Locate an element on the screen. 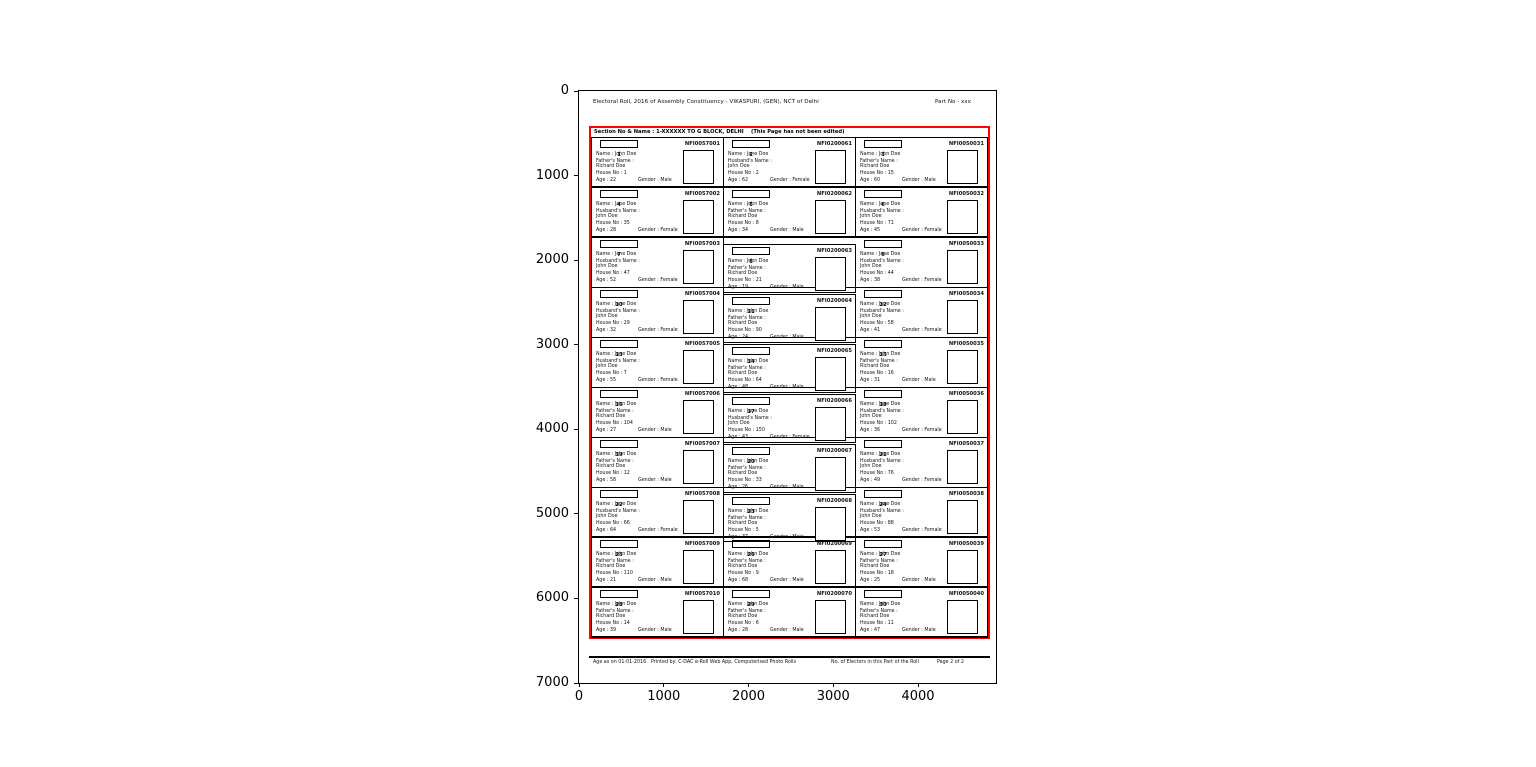  house-number-line: House No : 104 is located at coordinates (614, 423).